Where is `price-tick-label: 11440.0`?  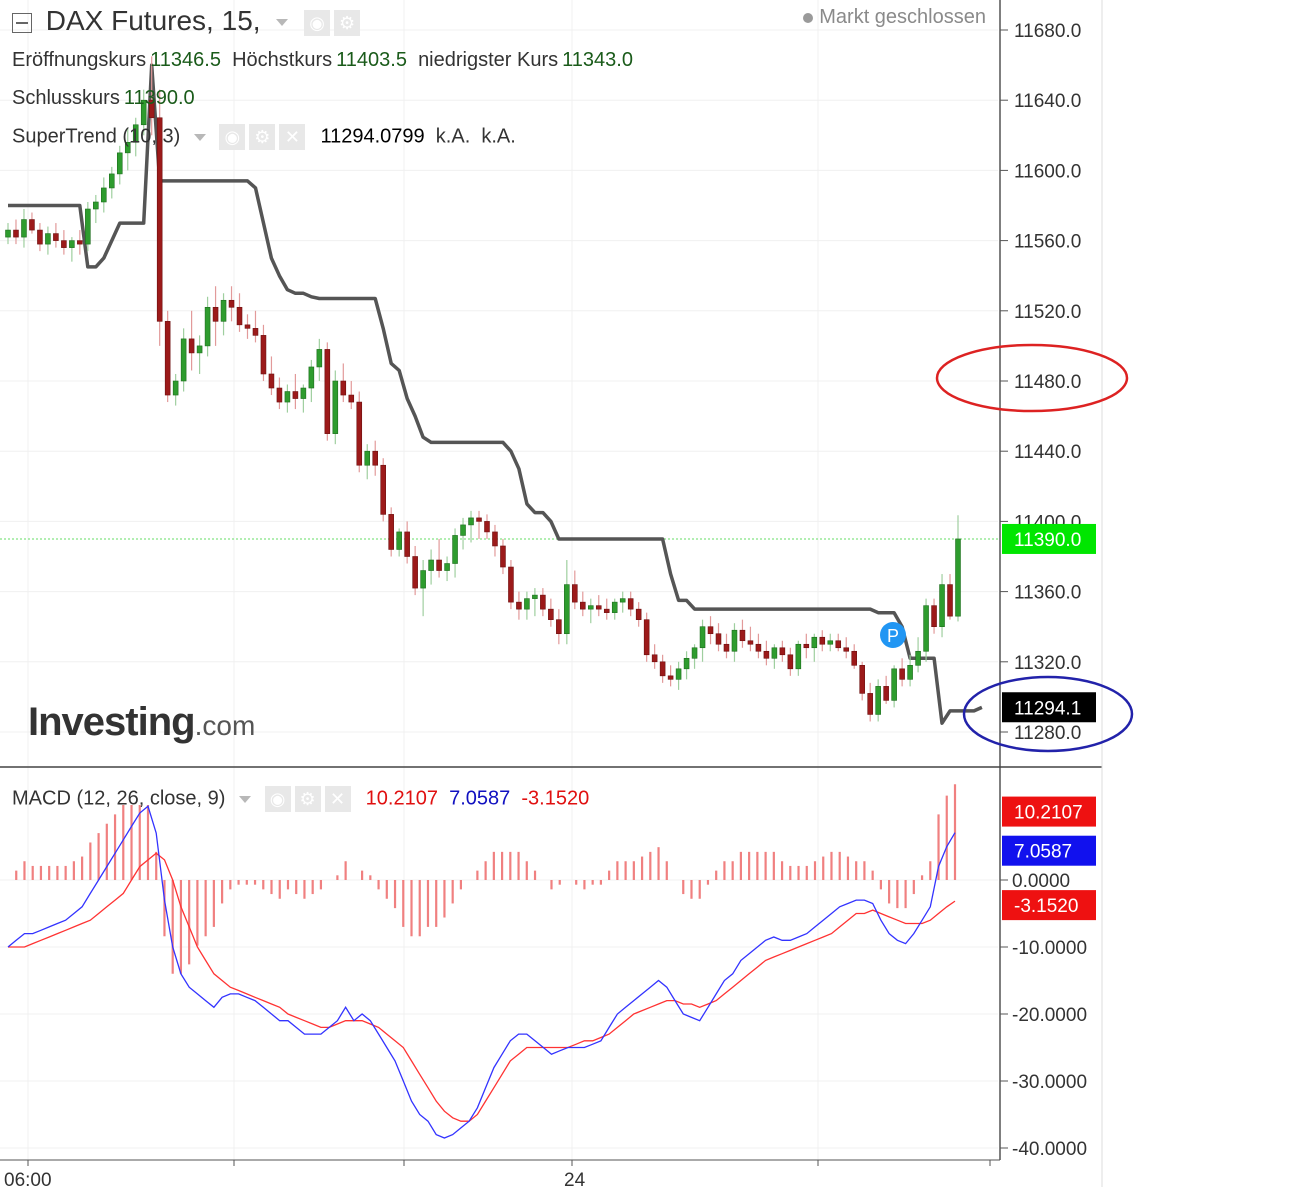
price-tick-label: 11440.0 is located at coordinates (1047, 452).